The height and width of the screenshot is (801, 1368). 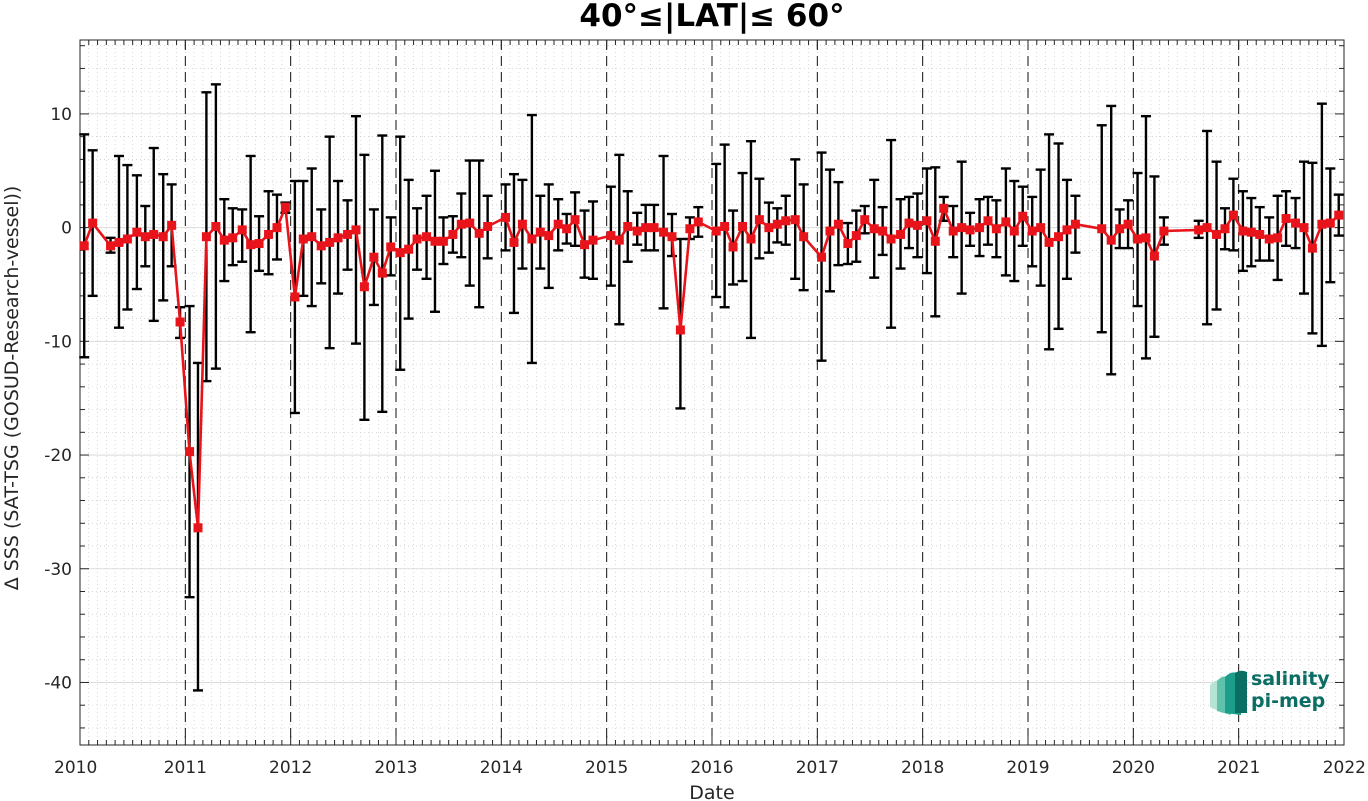 I want to click on y-tick-label: 0, so click(x=66, y=229).